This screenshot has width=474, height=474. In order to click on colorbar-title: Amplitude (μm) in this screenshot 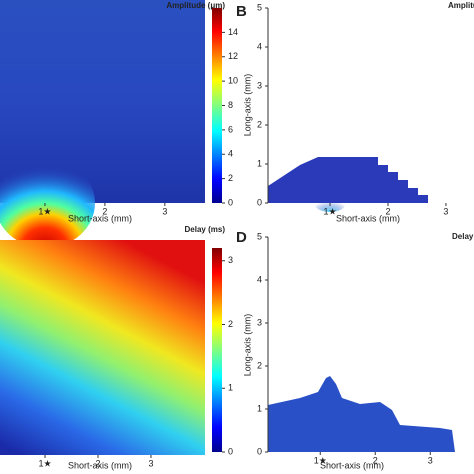, I will do `click(195, 5)`.